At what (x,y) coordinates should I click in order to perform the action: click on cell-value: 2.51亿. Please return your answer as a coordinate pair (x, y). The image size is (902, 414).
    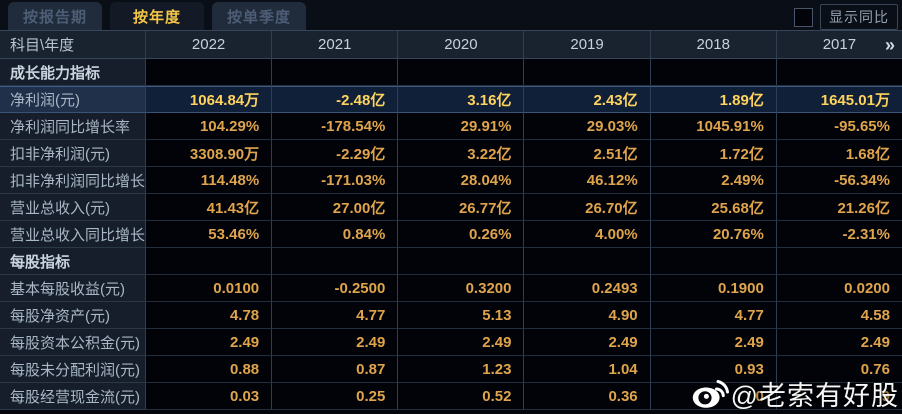
    Looking at the image, I should click on (586, 153).